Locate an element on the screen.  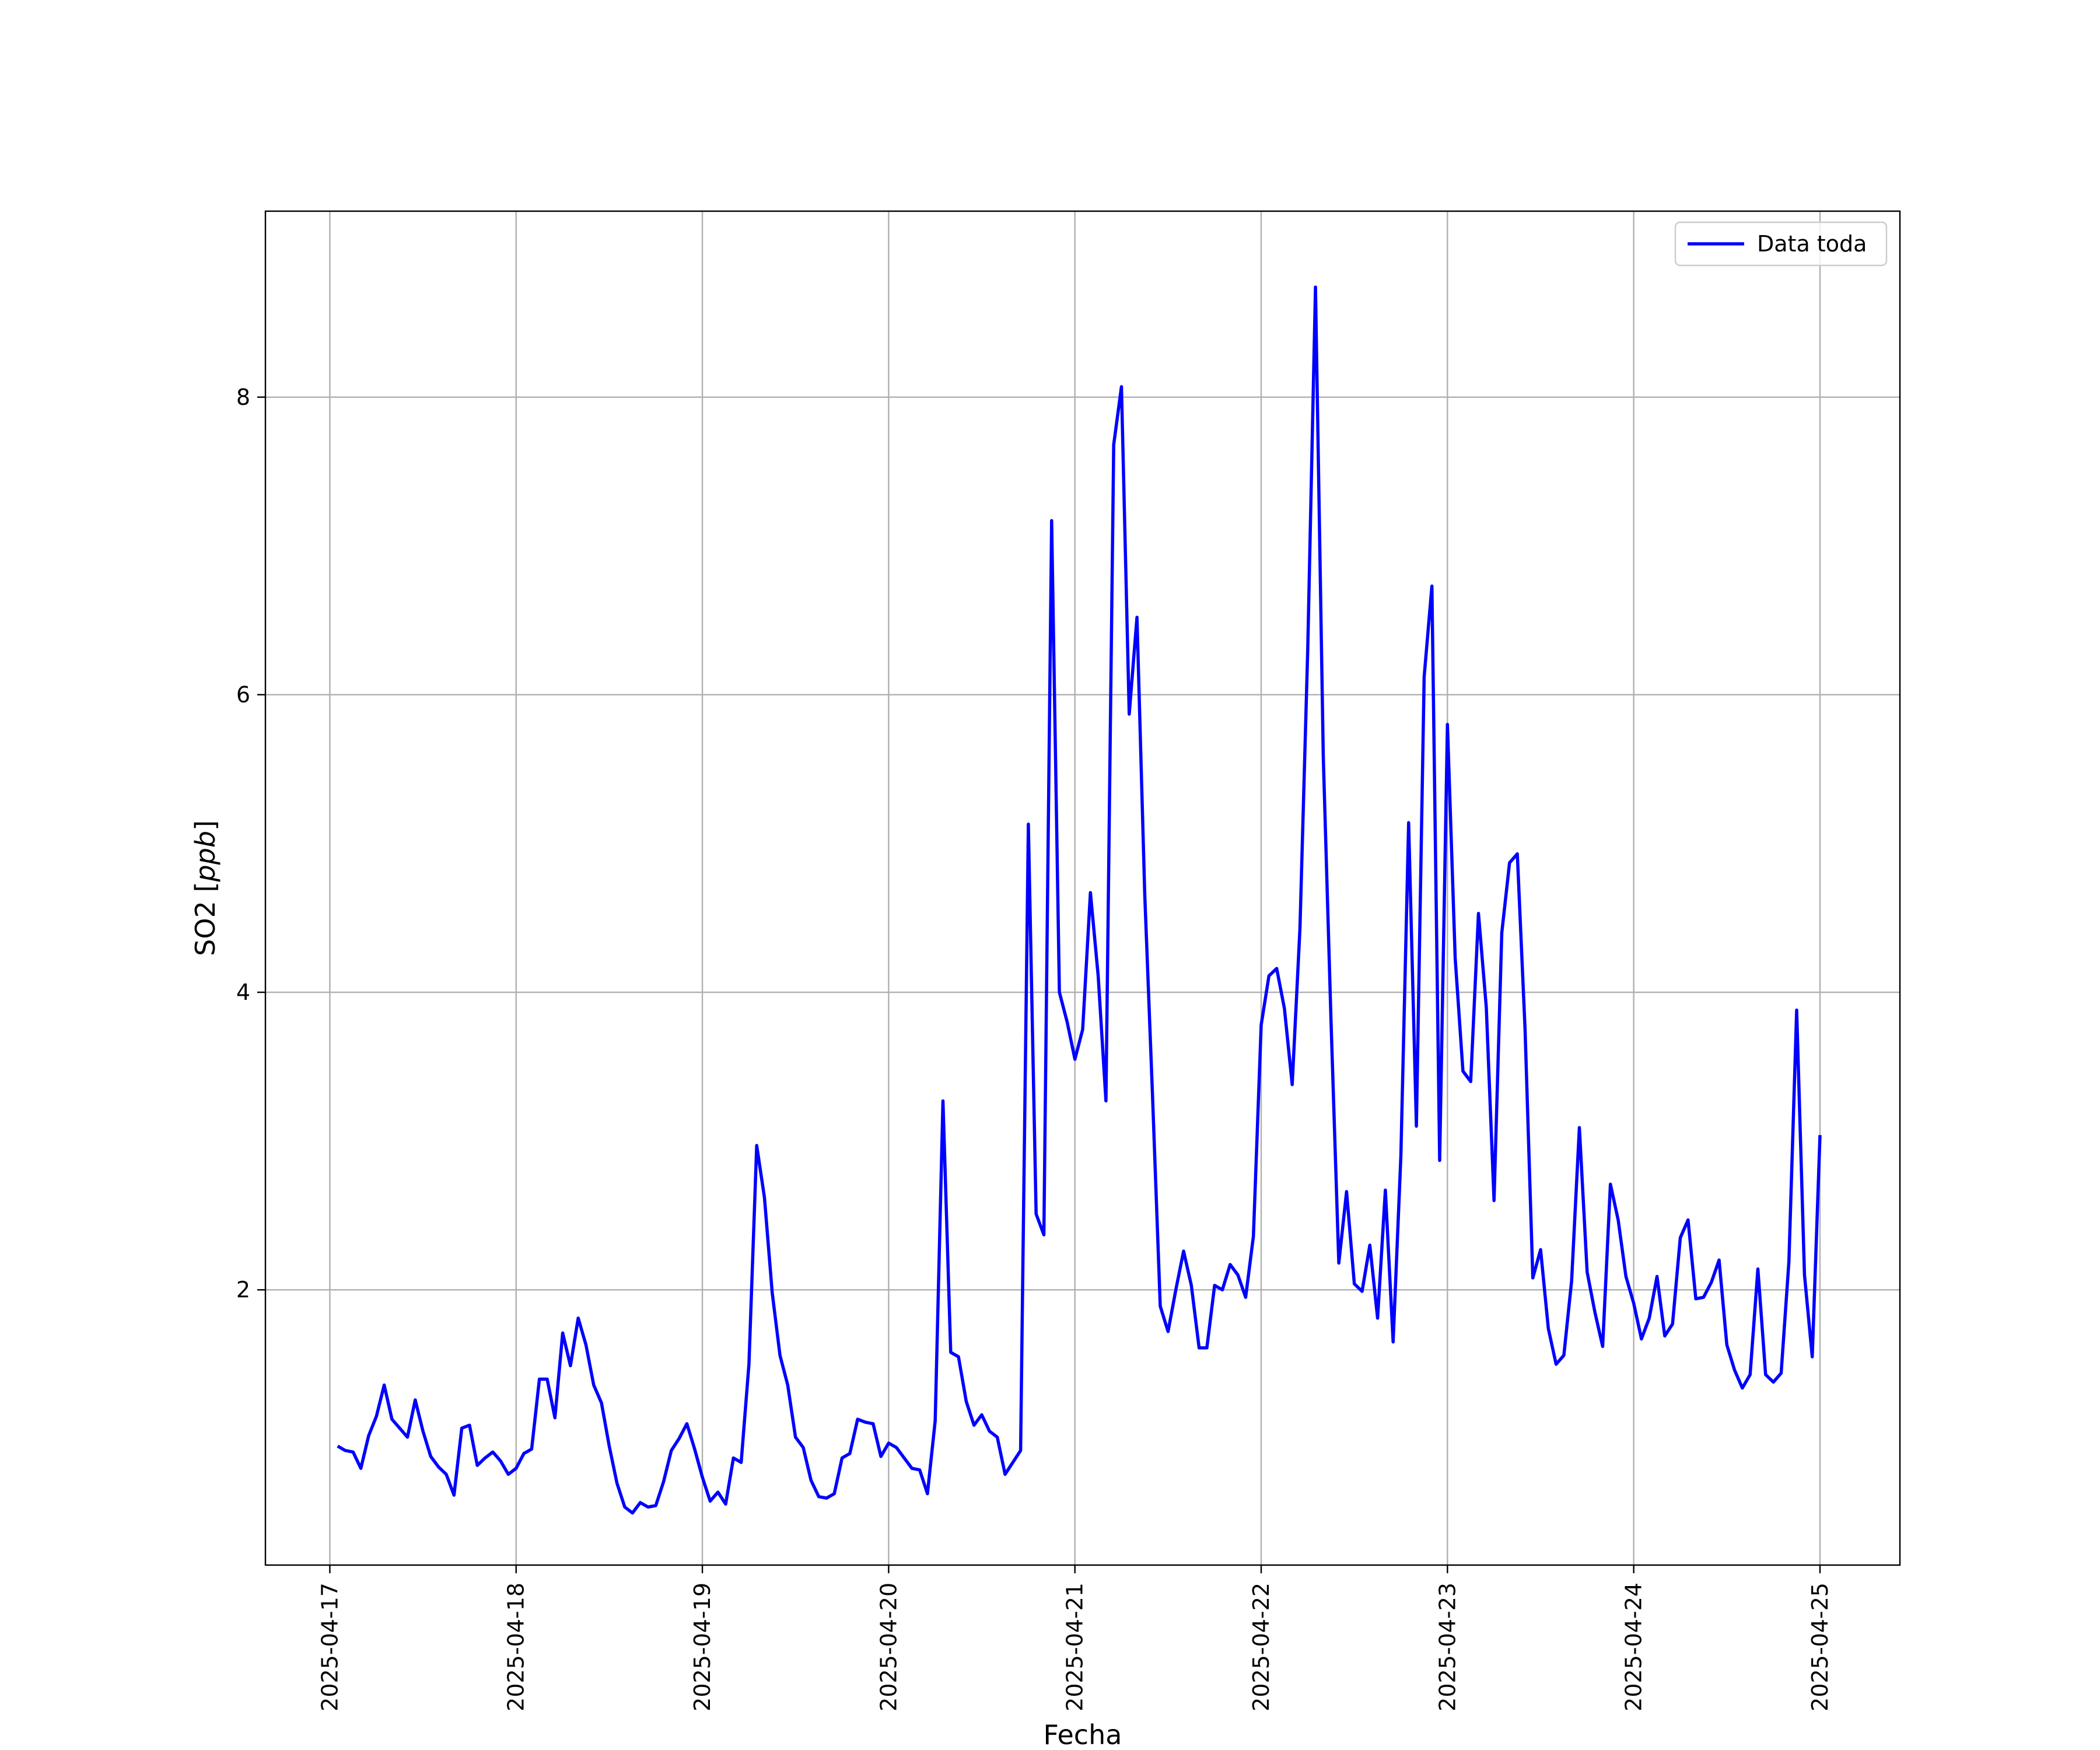
y-axis: 2 4 6 8 is located at coordinates (250, 843).